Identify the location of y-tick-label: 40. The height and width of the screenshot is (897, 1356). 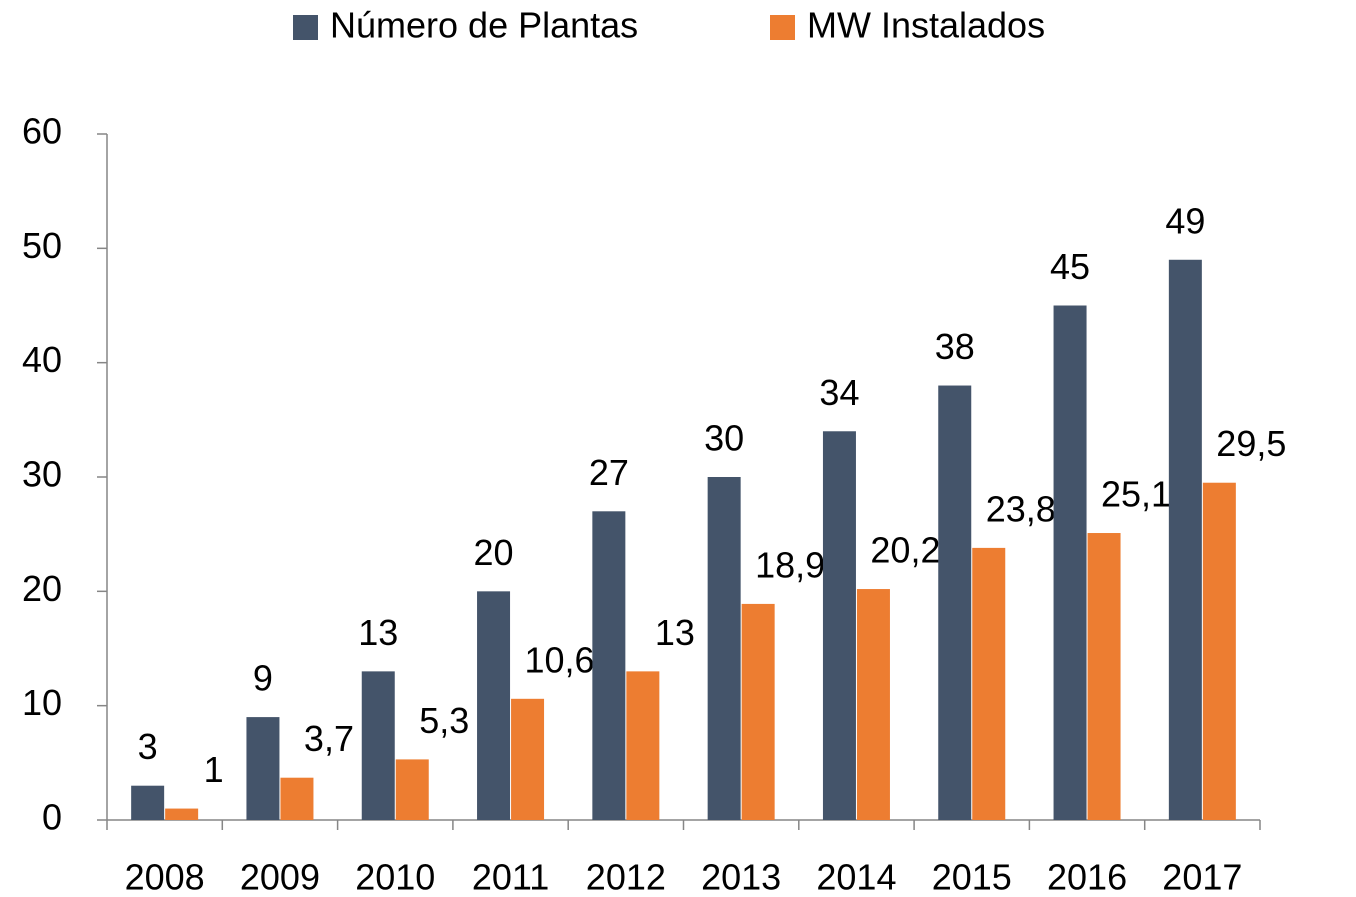
(42, 359).